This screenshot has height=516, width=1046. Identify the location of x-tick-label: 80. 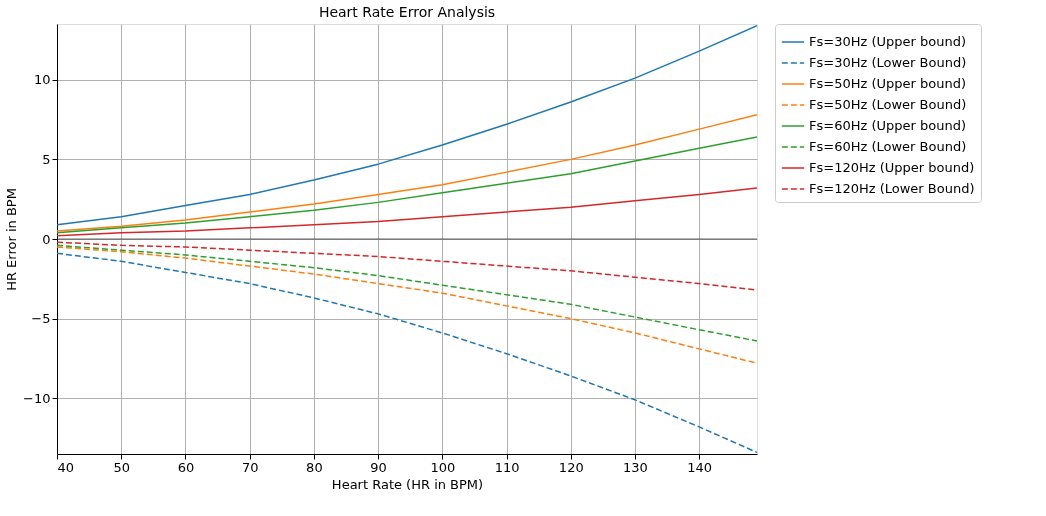
(314, 467).